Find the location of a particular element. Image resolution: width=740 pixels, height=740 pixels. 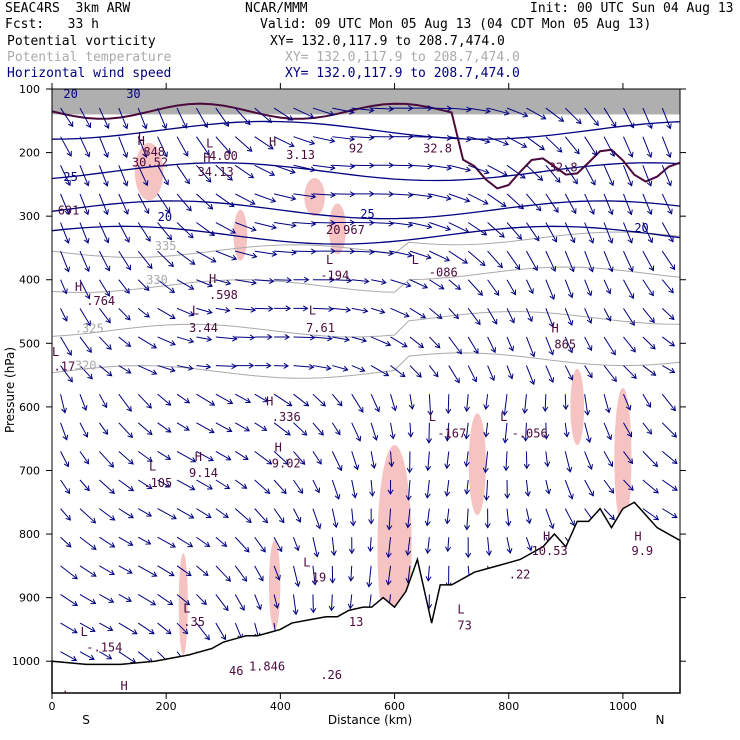

wind-contour-label: 30 is located at coordinates (133, 94).